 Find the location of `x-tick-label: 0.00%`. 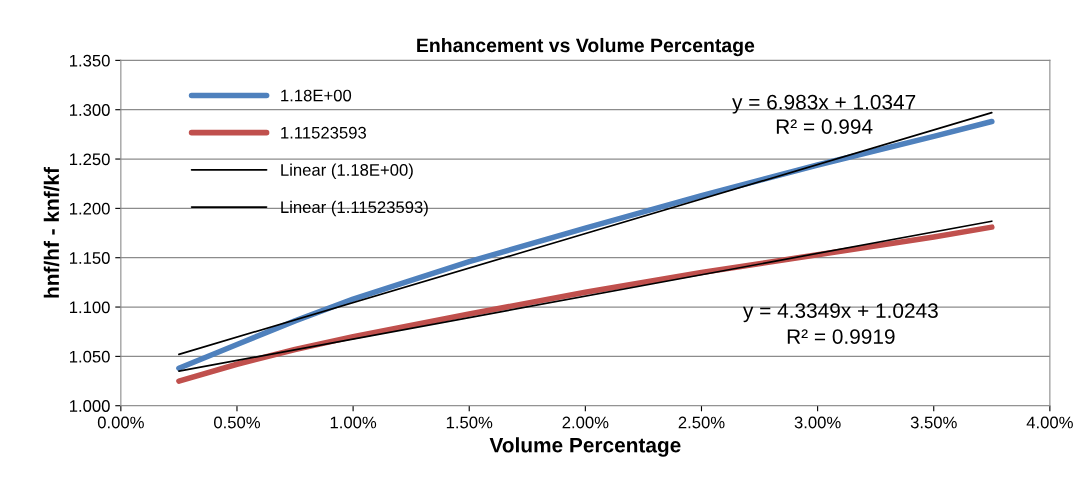

x-tick-label: 0.00% is located at coordinates (120, 422).